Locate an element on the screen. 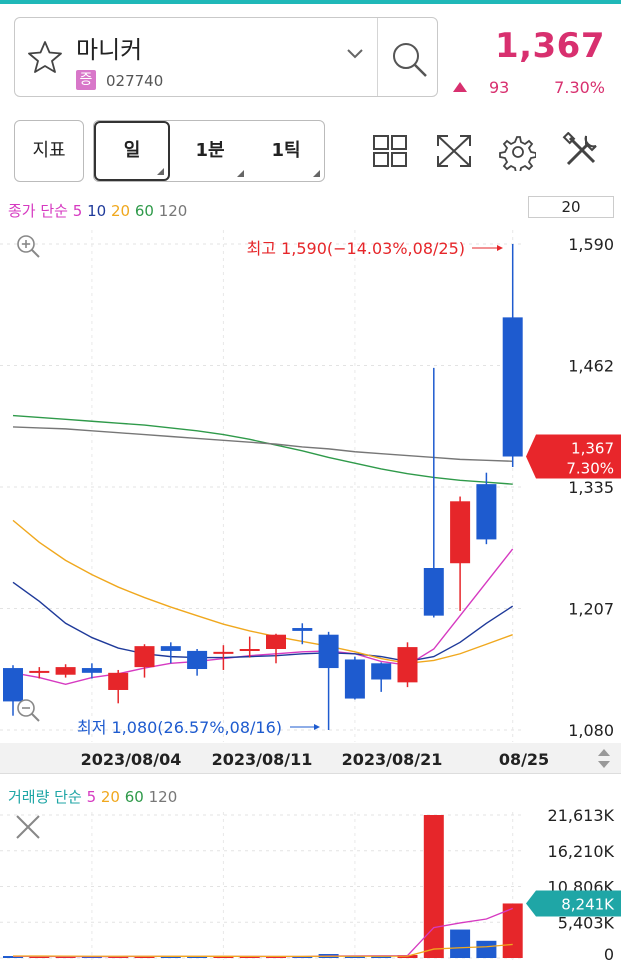 The width and height of the screenshot is (621, 960). current-pct-tag-value: 7.30% is located at coordinates (590, 469).